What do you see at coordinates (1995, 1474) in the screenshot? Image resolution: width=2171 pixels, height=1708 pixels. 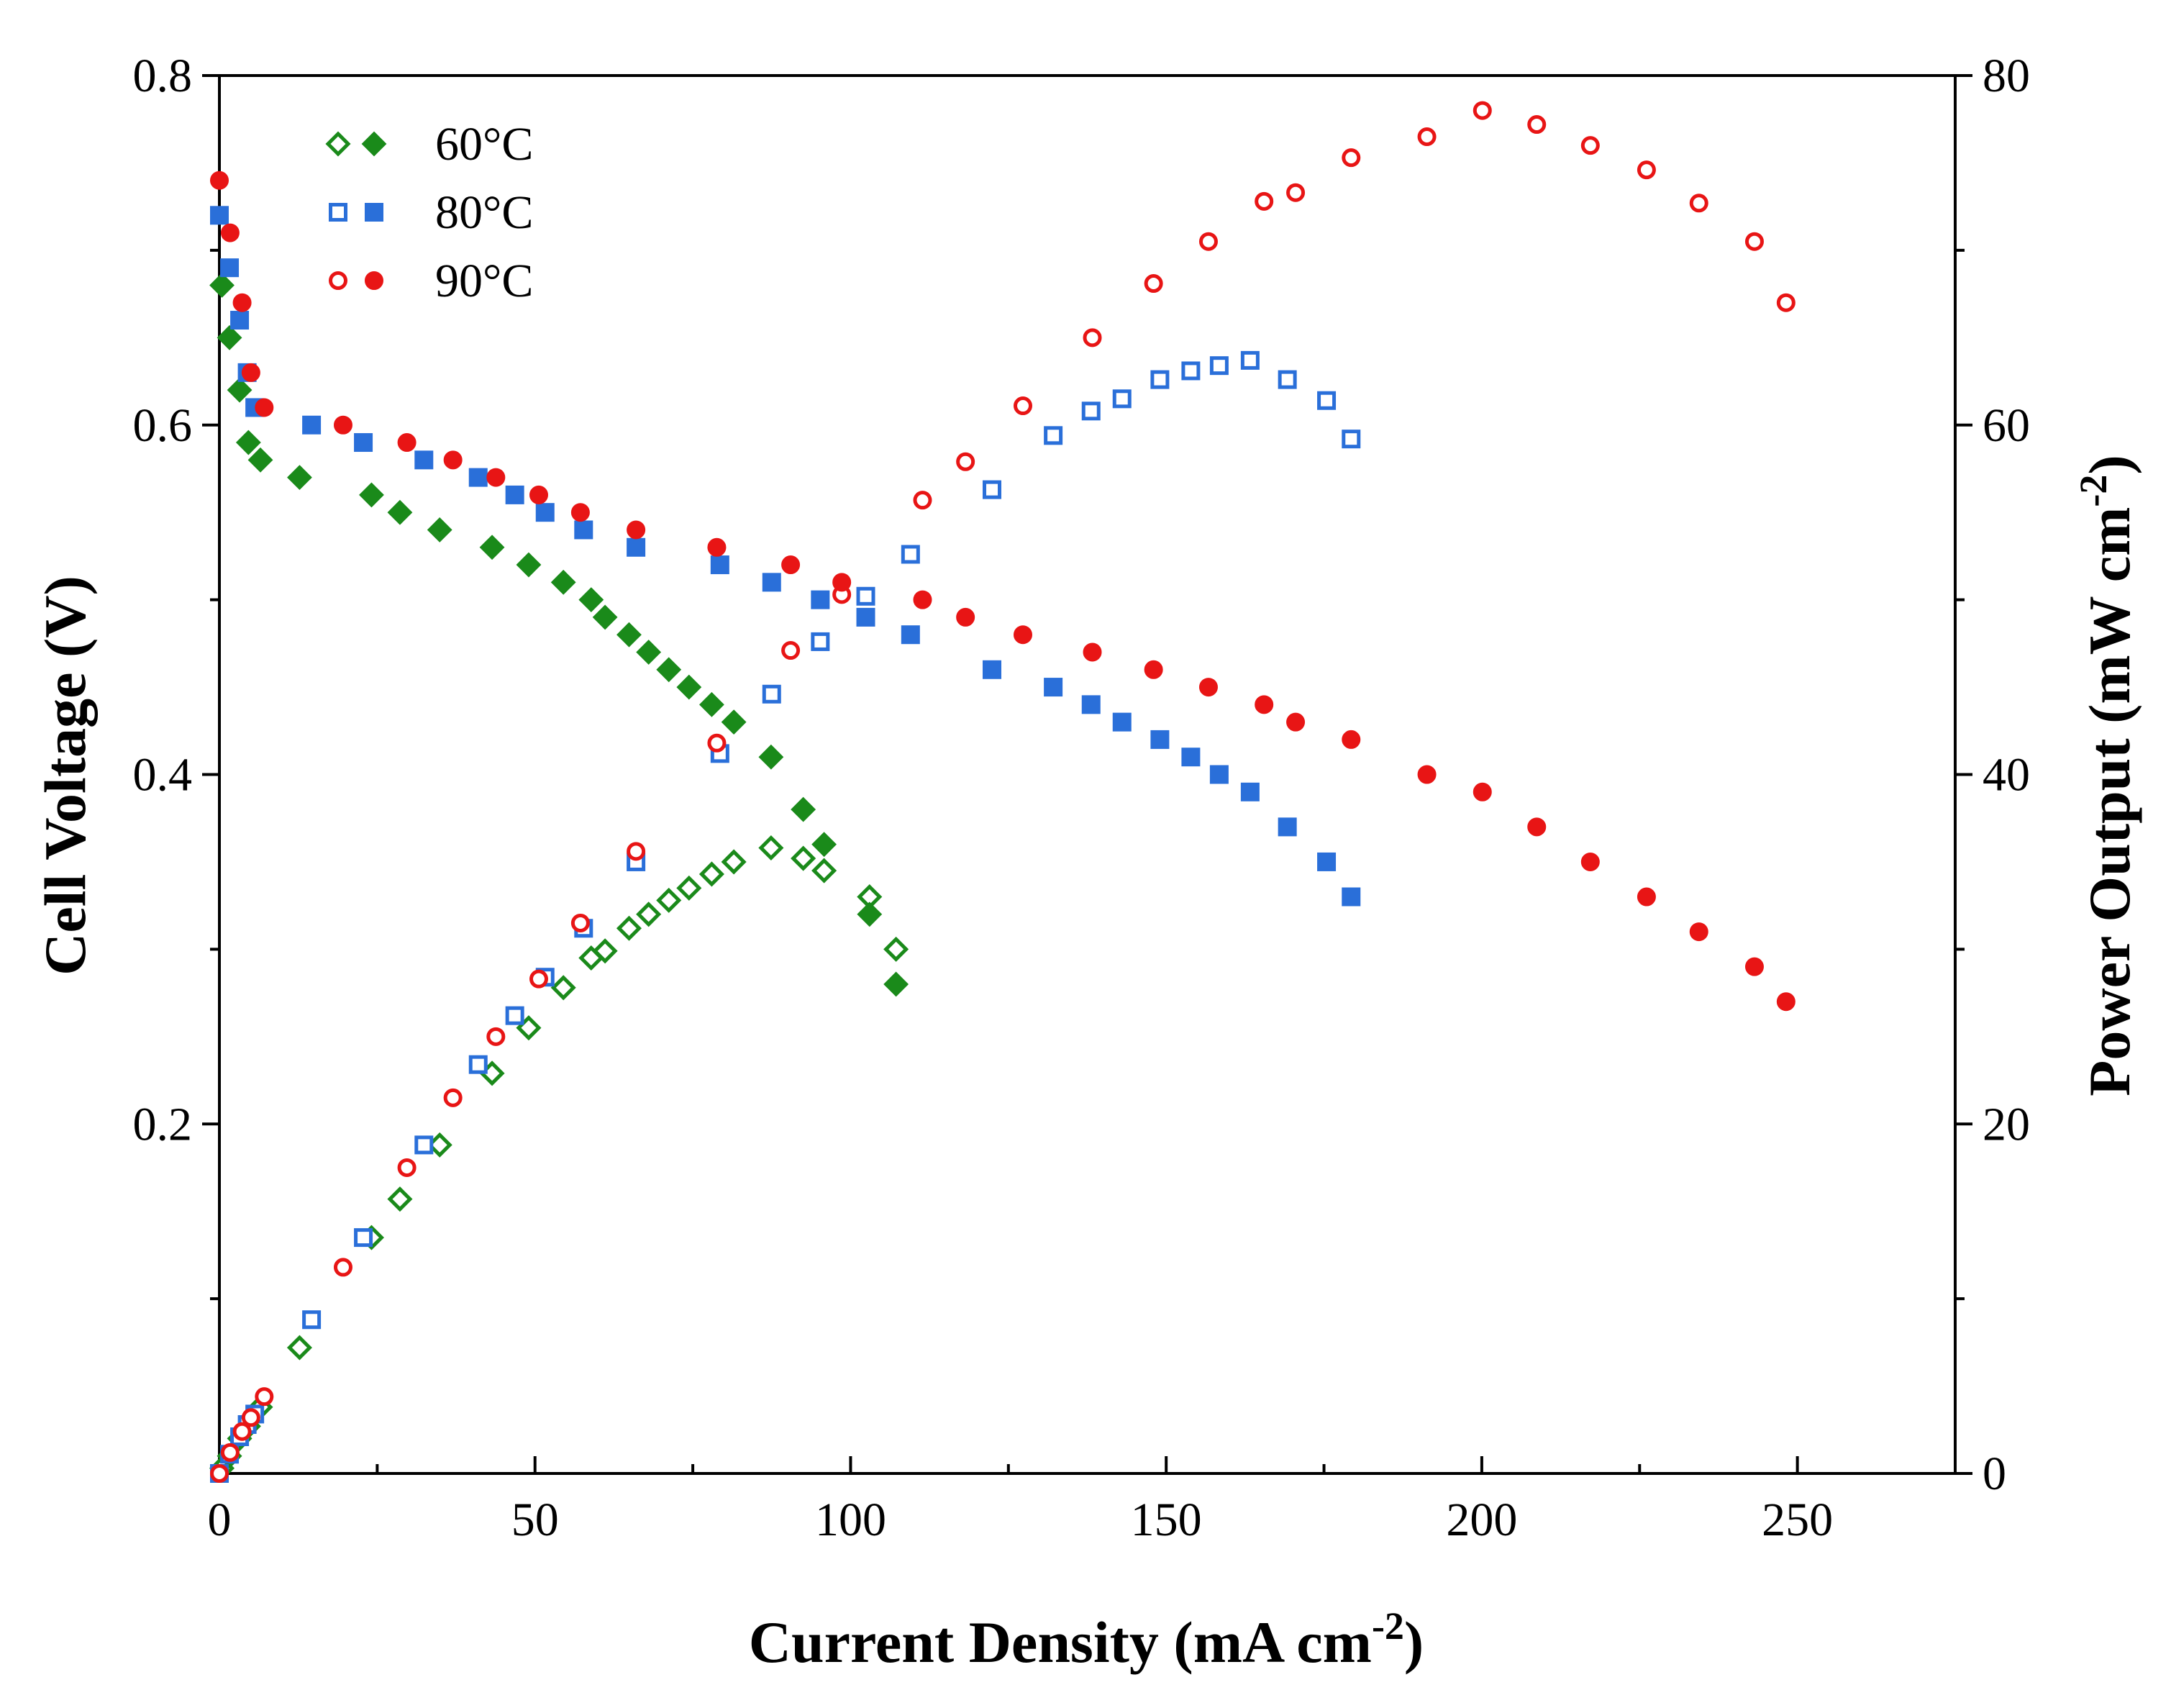 I see `y2-tick-label: 0` at bounding box center [1995, 1474].